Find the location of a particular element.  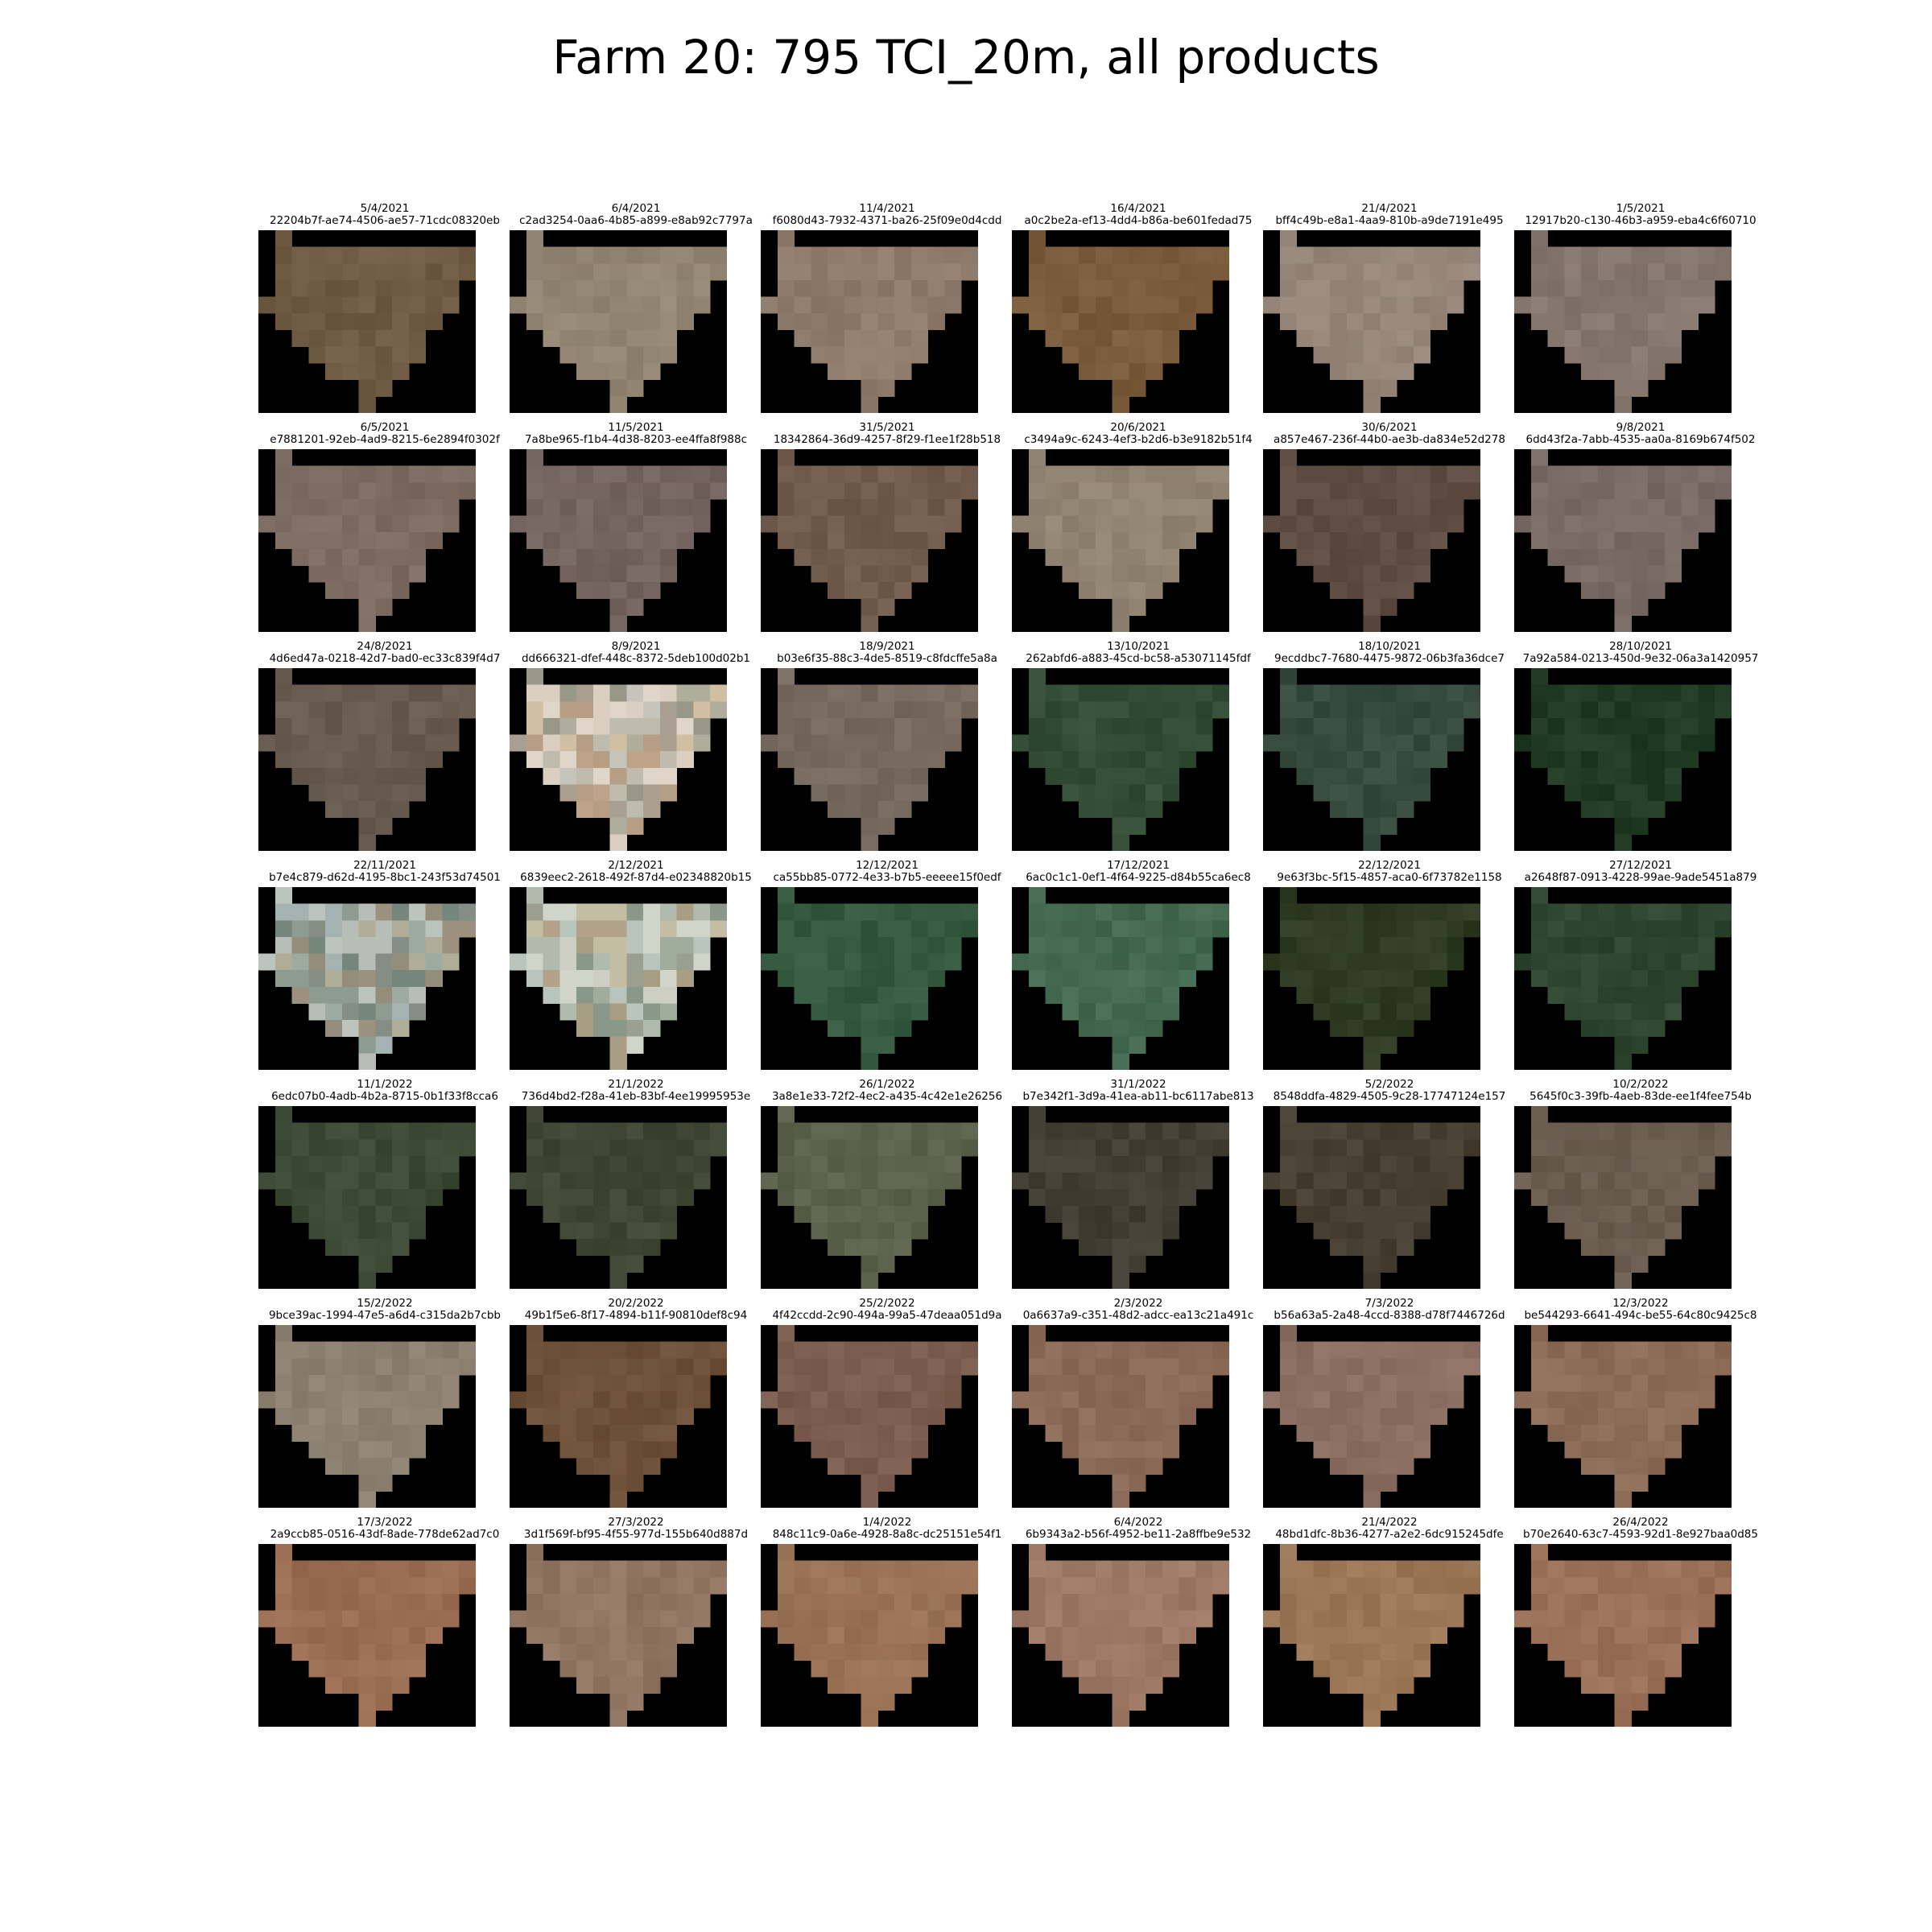

tile-product-id: 736d4bd2-f28a-41eb-83bf-4ee19995953e is located at coordinates (636, 1096).